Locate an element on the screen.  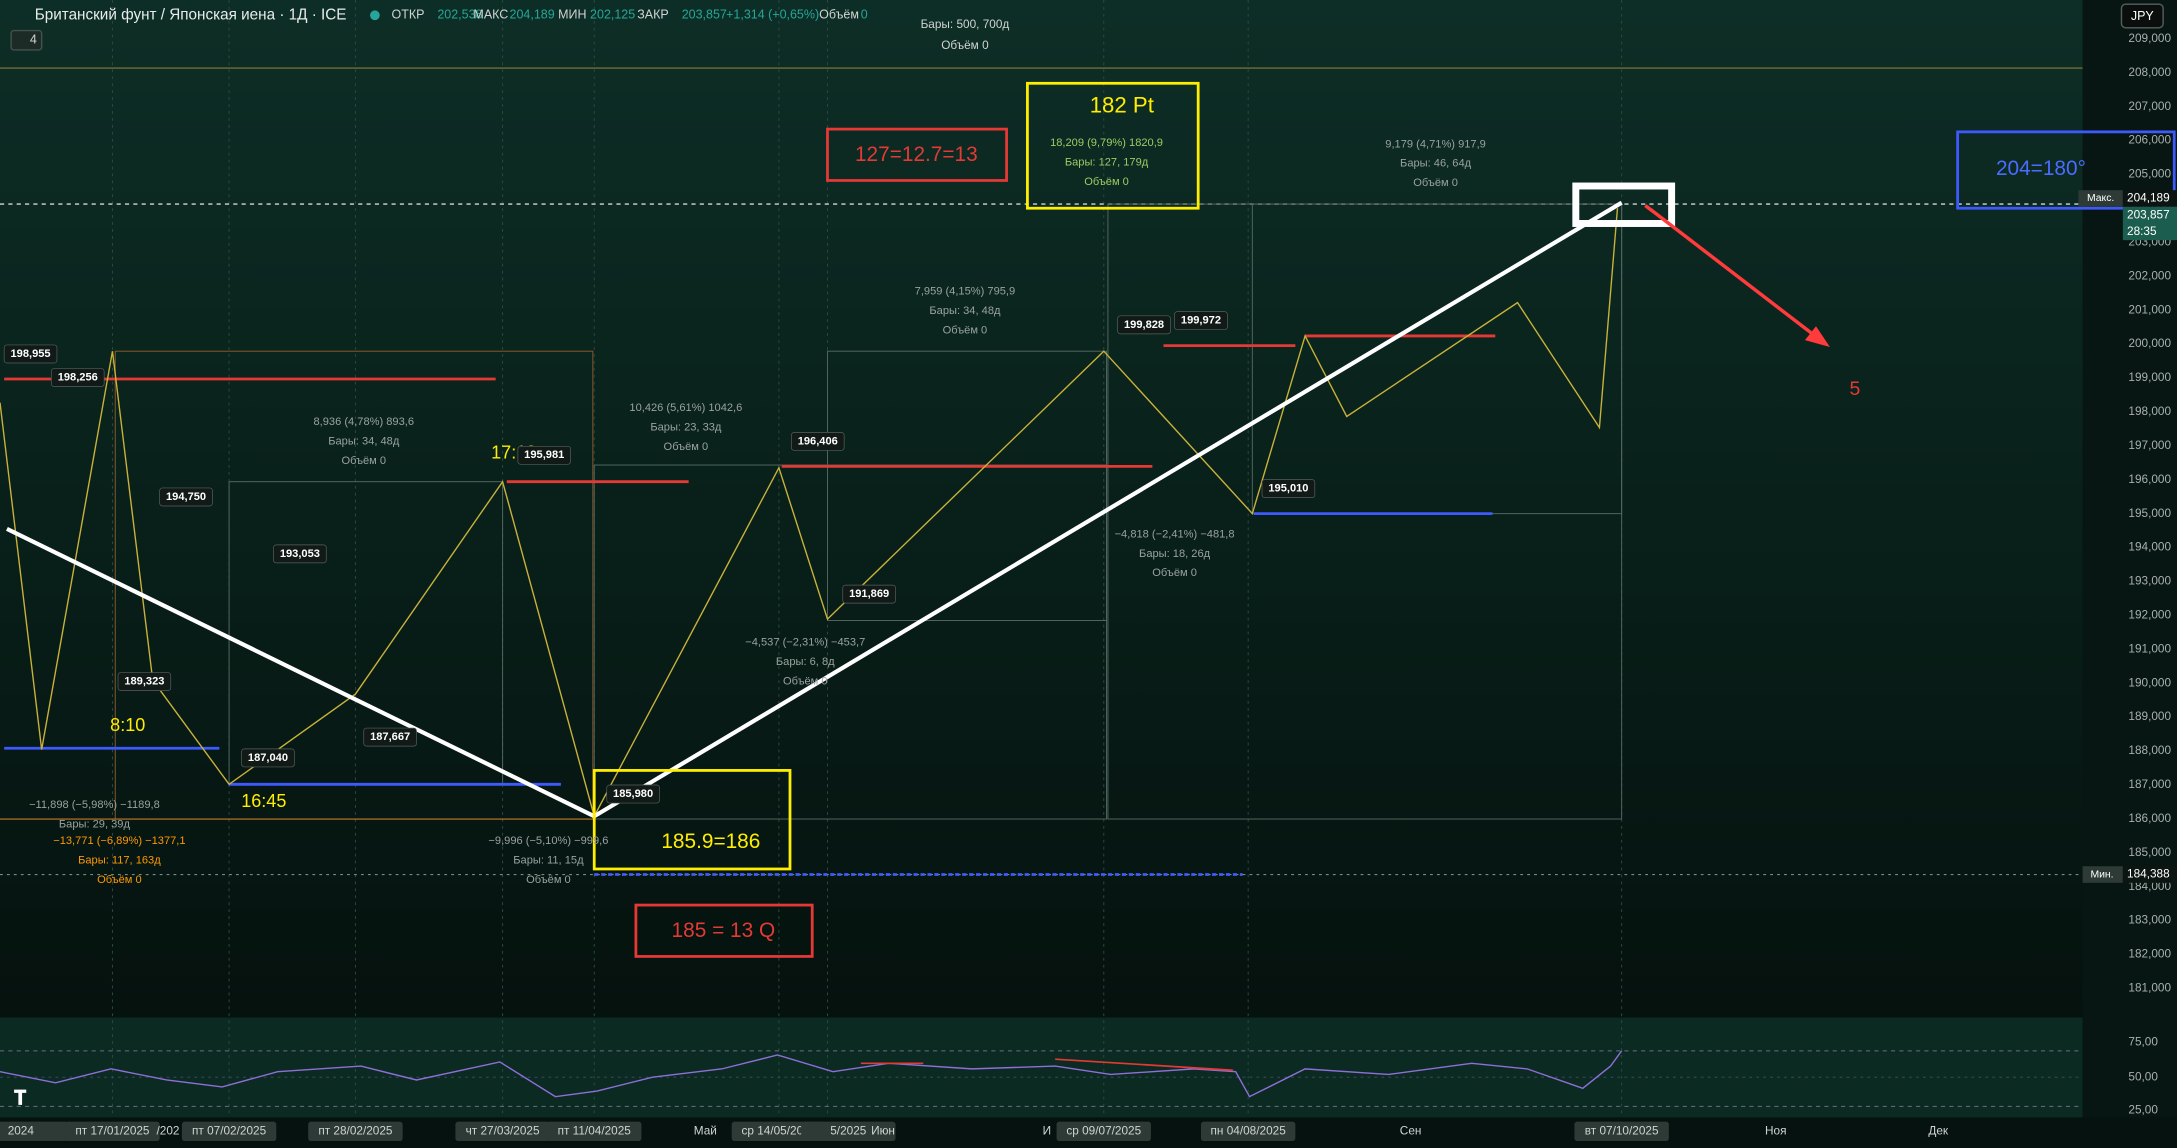
currency-button is located at coordinates (2142, 16).